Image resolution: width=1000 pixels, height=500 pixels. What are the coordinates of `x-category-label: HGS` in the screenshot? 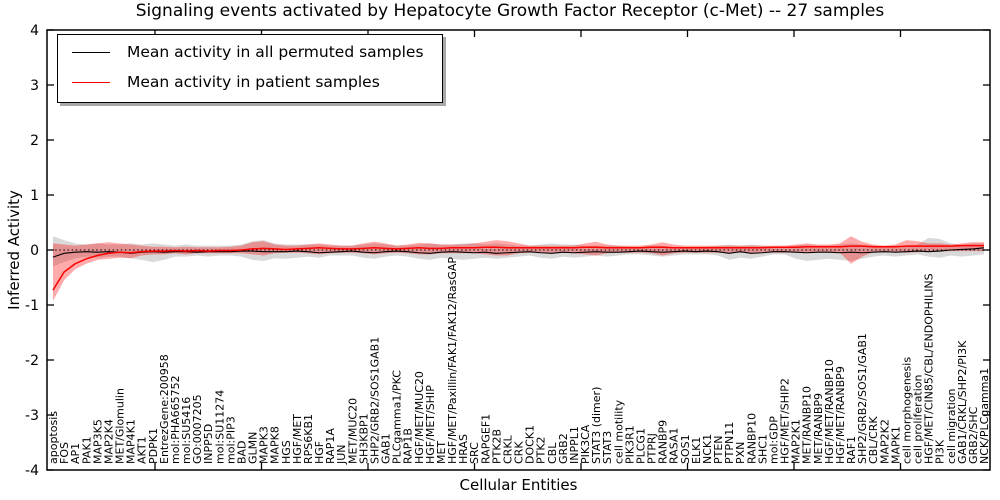 It's located at (286, 452).